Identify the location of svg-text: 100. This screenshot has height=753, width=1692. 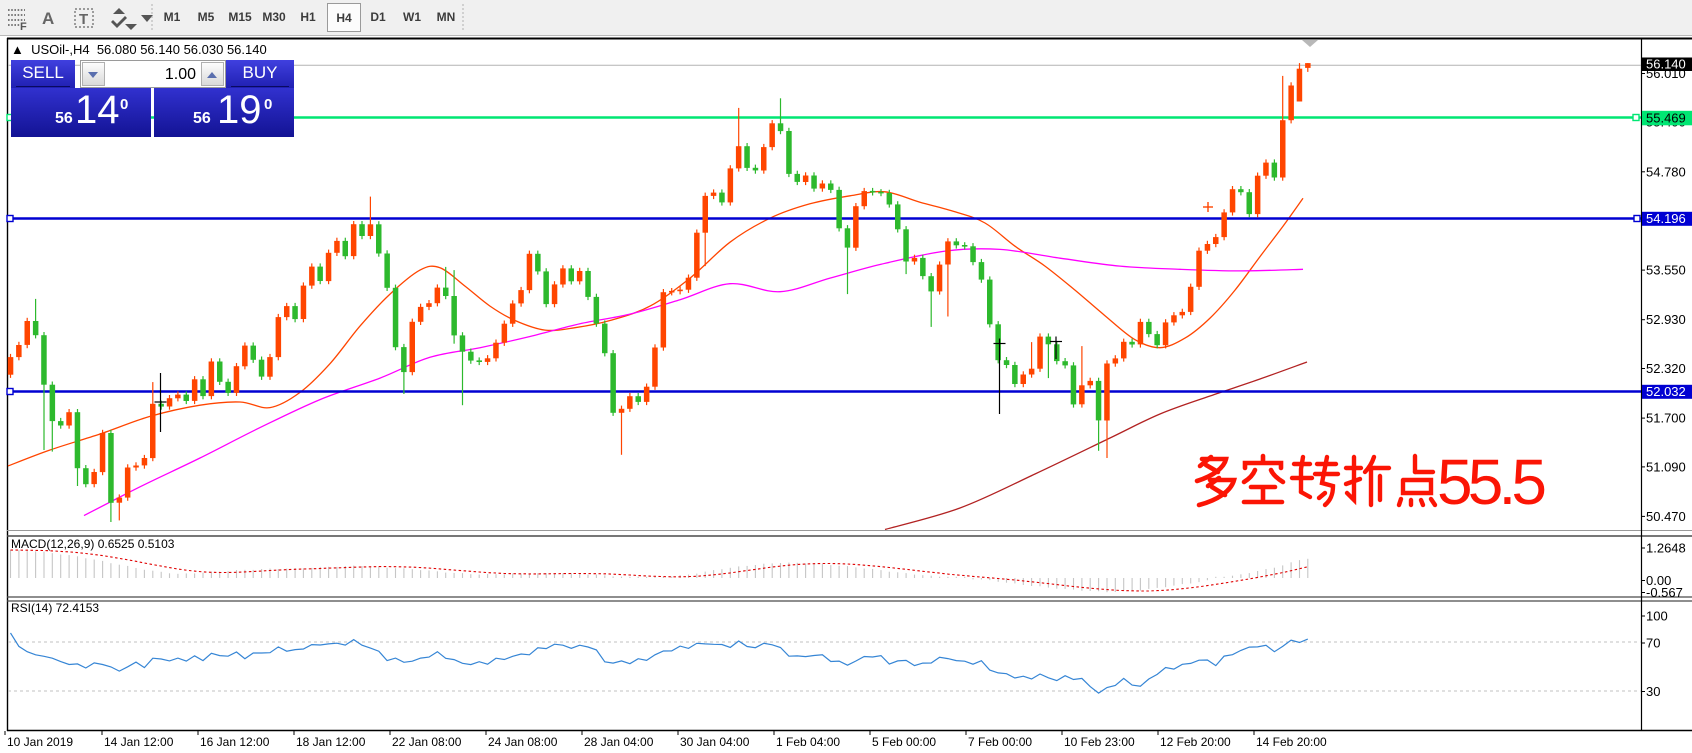
(1657, 616).